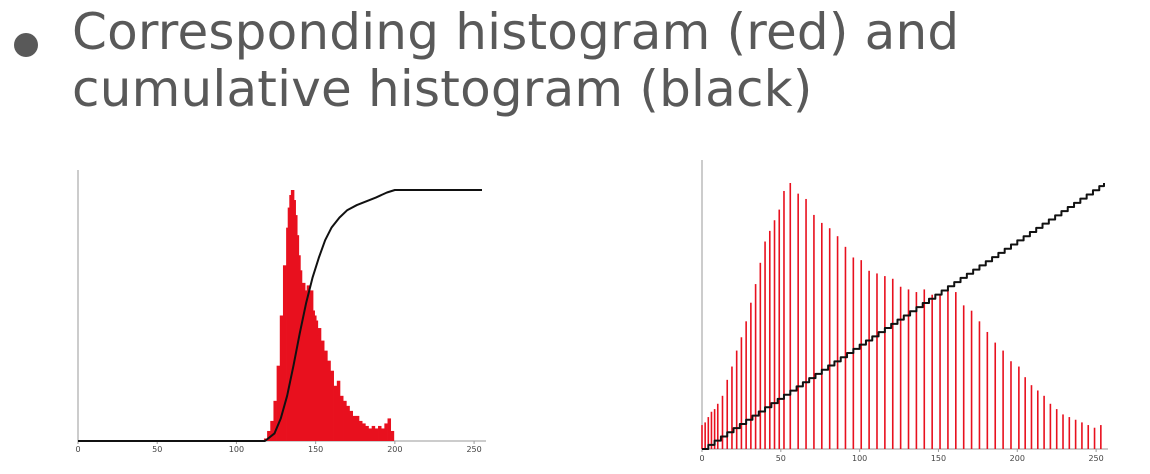 The image size is (1150, 474). What do you see at coordinates (473, 449) in the screenshot?
I see `left-x-tick-label: 250` at bounding box center [473, 449].